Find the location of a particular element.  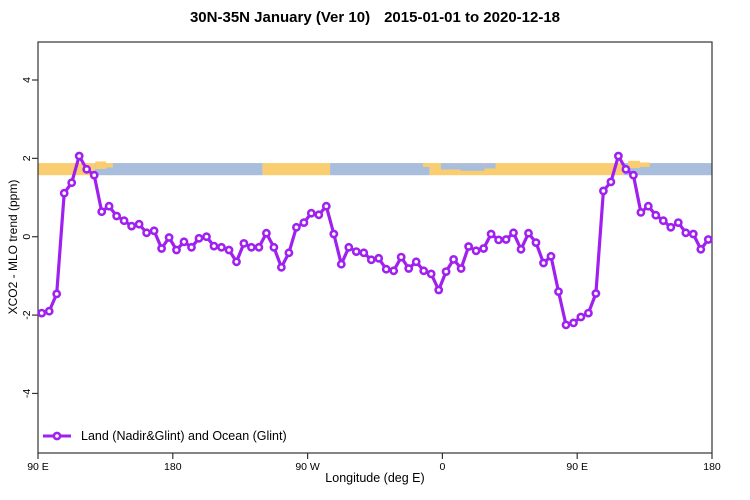

legend-line-marker-icon is located at coordinates (57, 436).